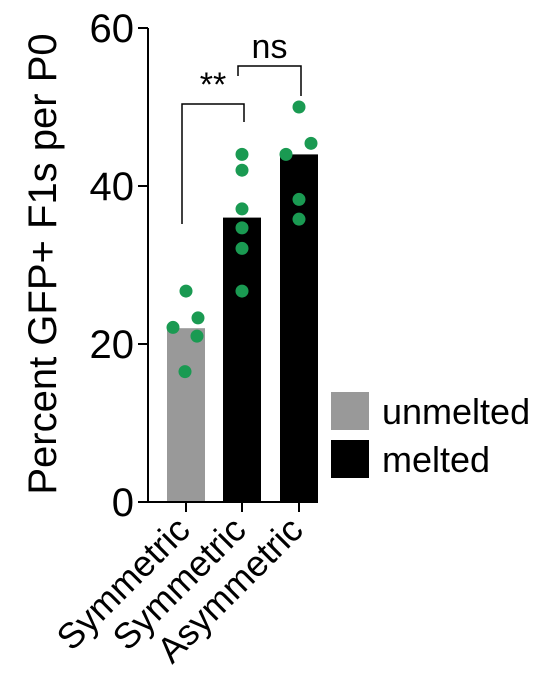 This screenshot has width=542, height=694. What do you see at coordinates (112, 187) in the screenshot?
I see `y-tick-label-2: 40` at bounding box center [112, 187].